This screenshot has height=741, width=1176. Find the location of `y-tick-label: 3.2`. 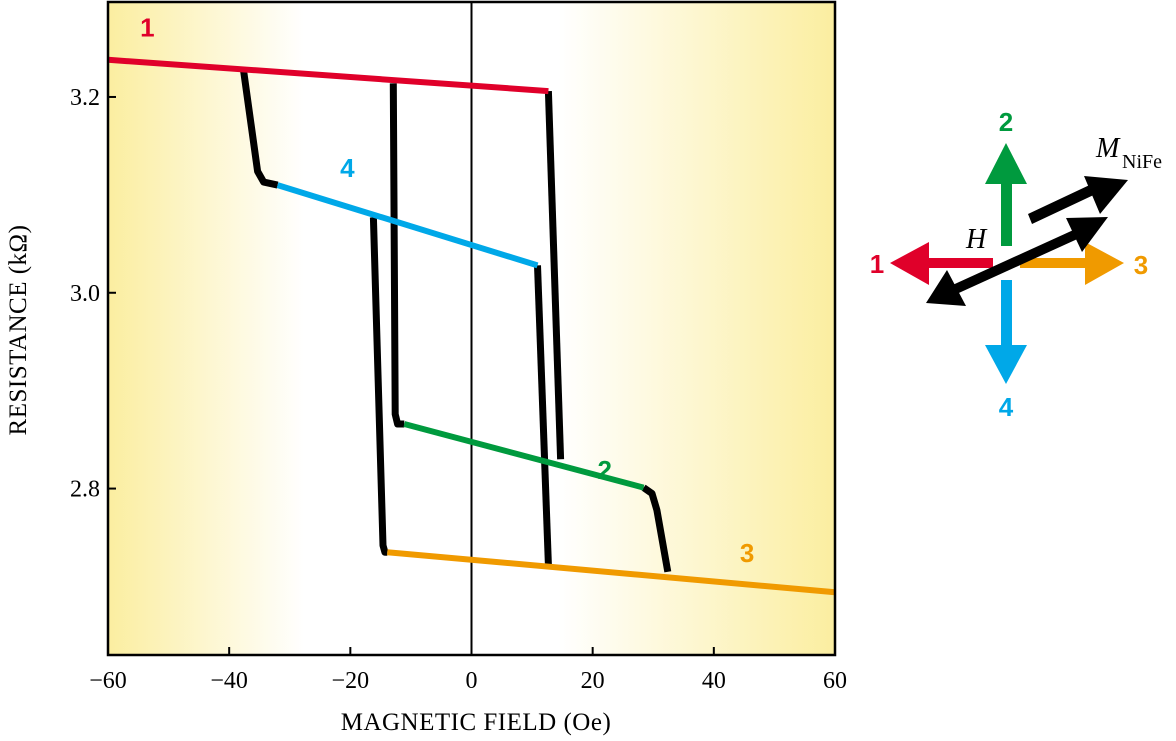

y-tick-label: 3.2 is located at coordinates (85, 98).